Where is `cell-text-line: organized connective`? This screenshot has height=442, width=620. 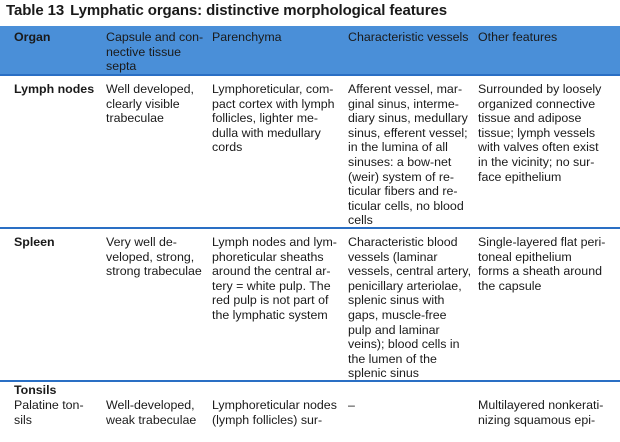
cell-text-line: organized connective is located at coordinates (537, 103).